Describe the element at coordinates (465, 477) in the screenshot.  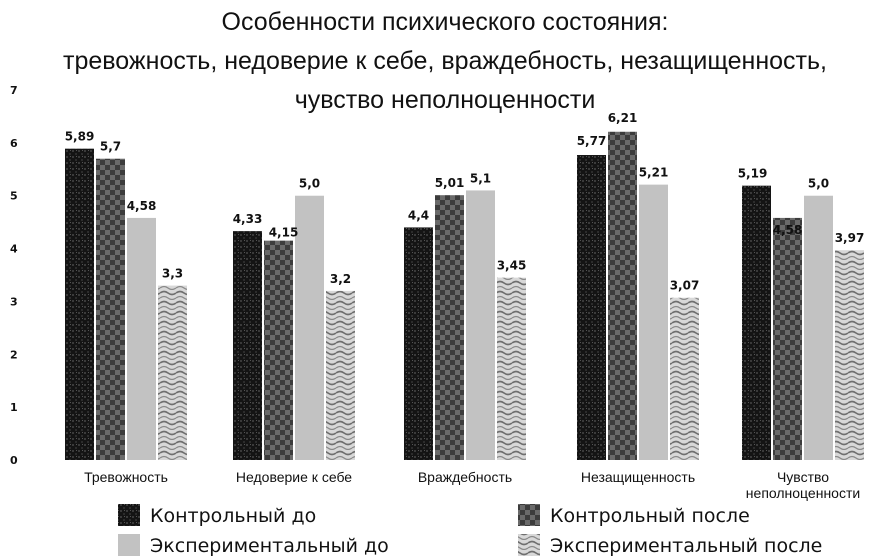
I see `category-label: Враждебность` at that location.